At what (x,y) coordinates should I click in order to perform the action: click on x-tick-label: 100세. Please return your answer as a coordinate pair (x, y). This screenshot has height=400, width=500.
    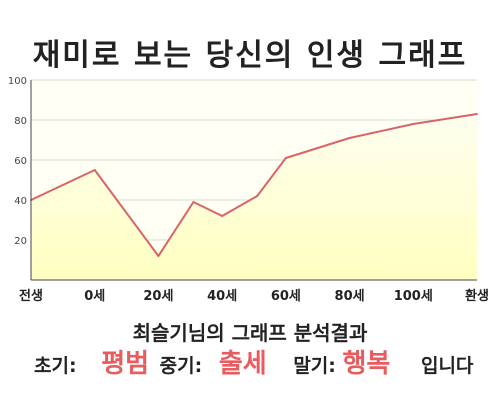
    Looking at the image, I should click on (413, 296).